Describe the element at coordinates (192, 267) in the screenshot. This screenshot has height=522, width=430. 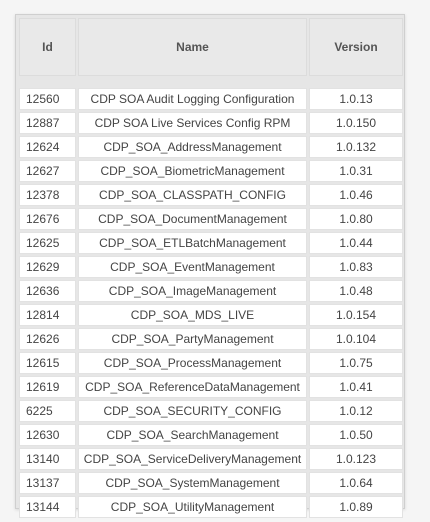
I see `cell-name: CDP_SOA_EventManagement` at that location.